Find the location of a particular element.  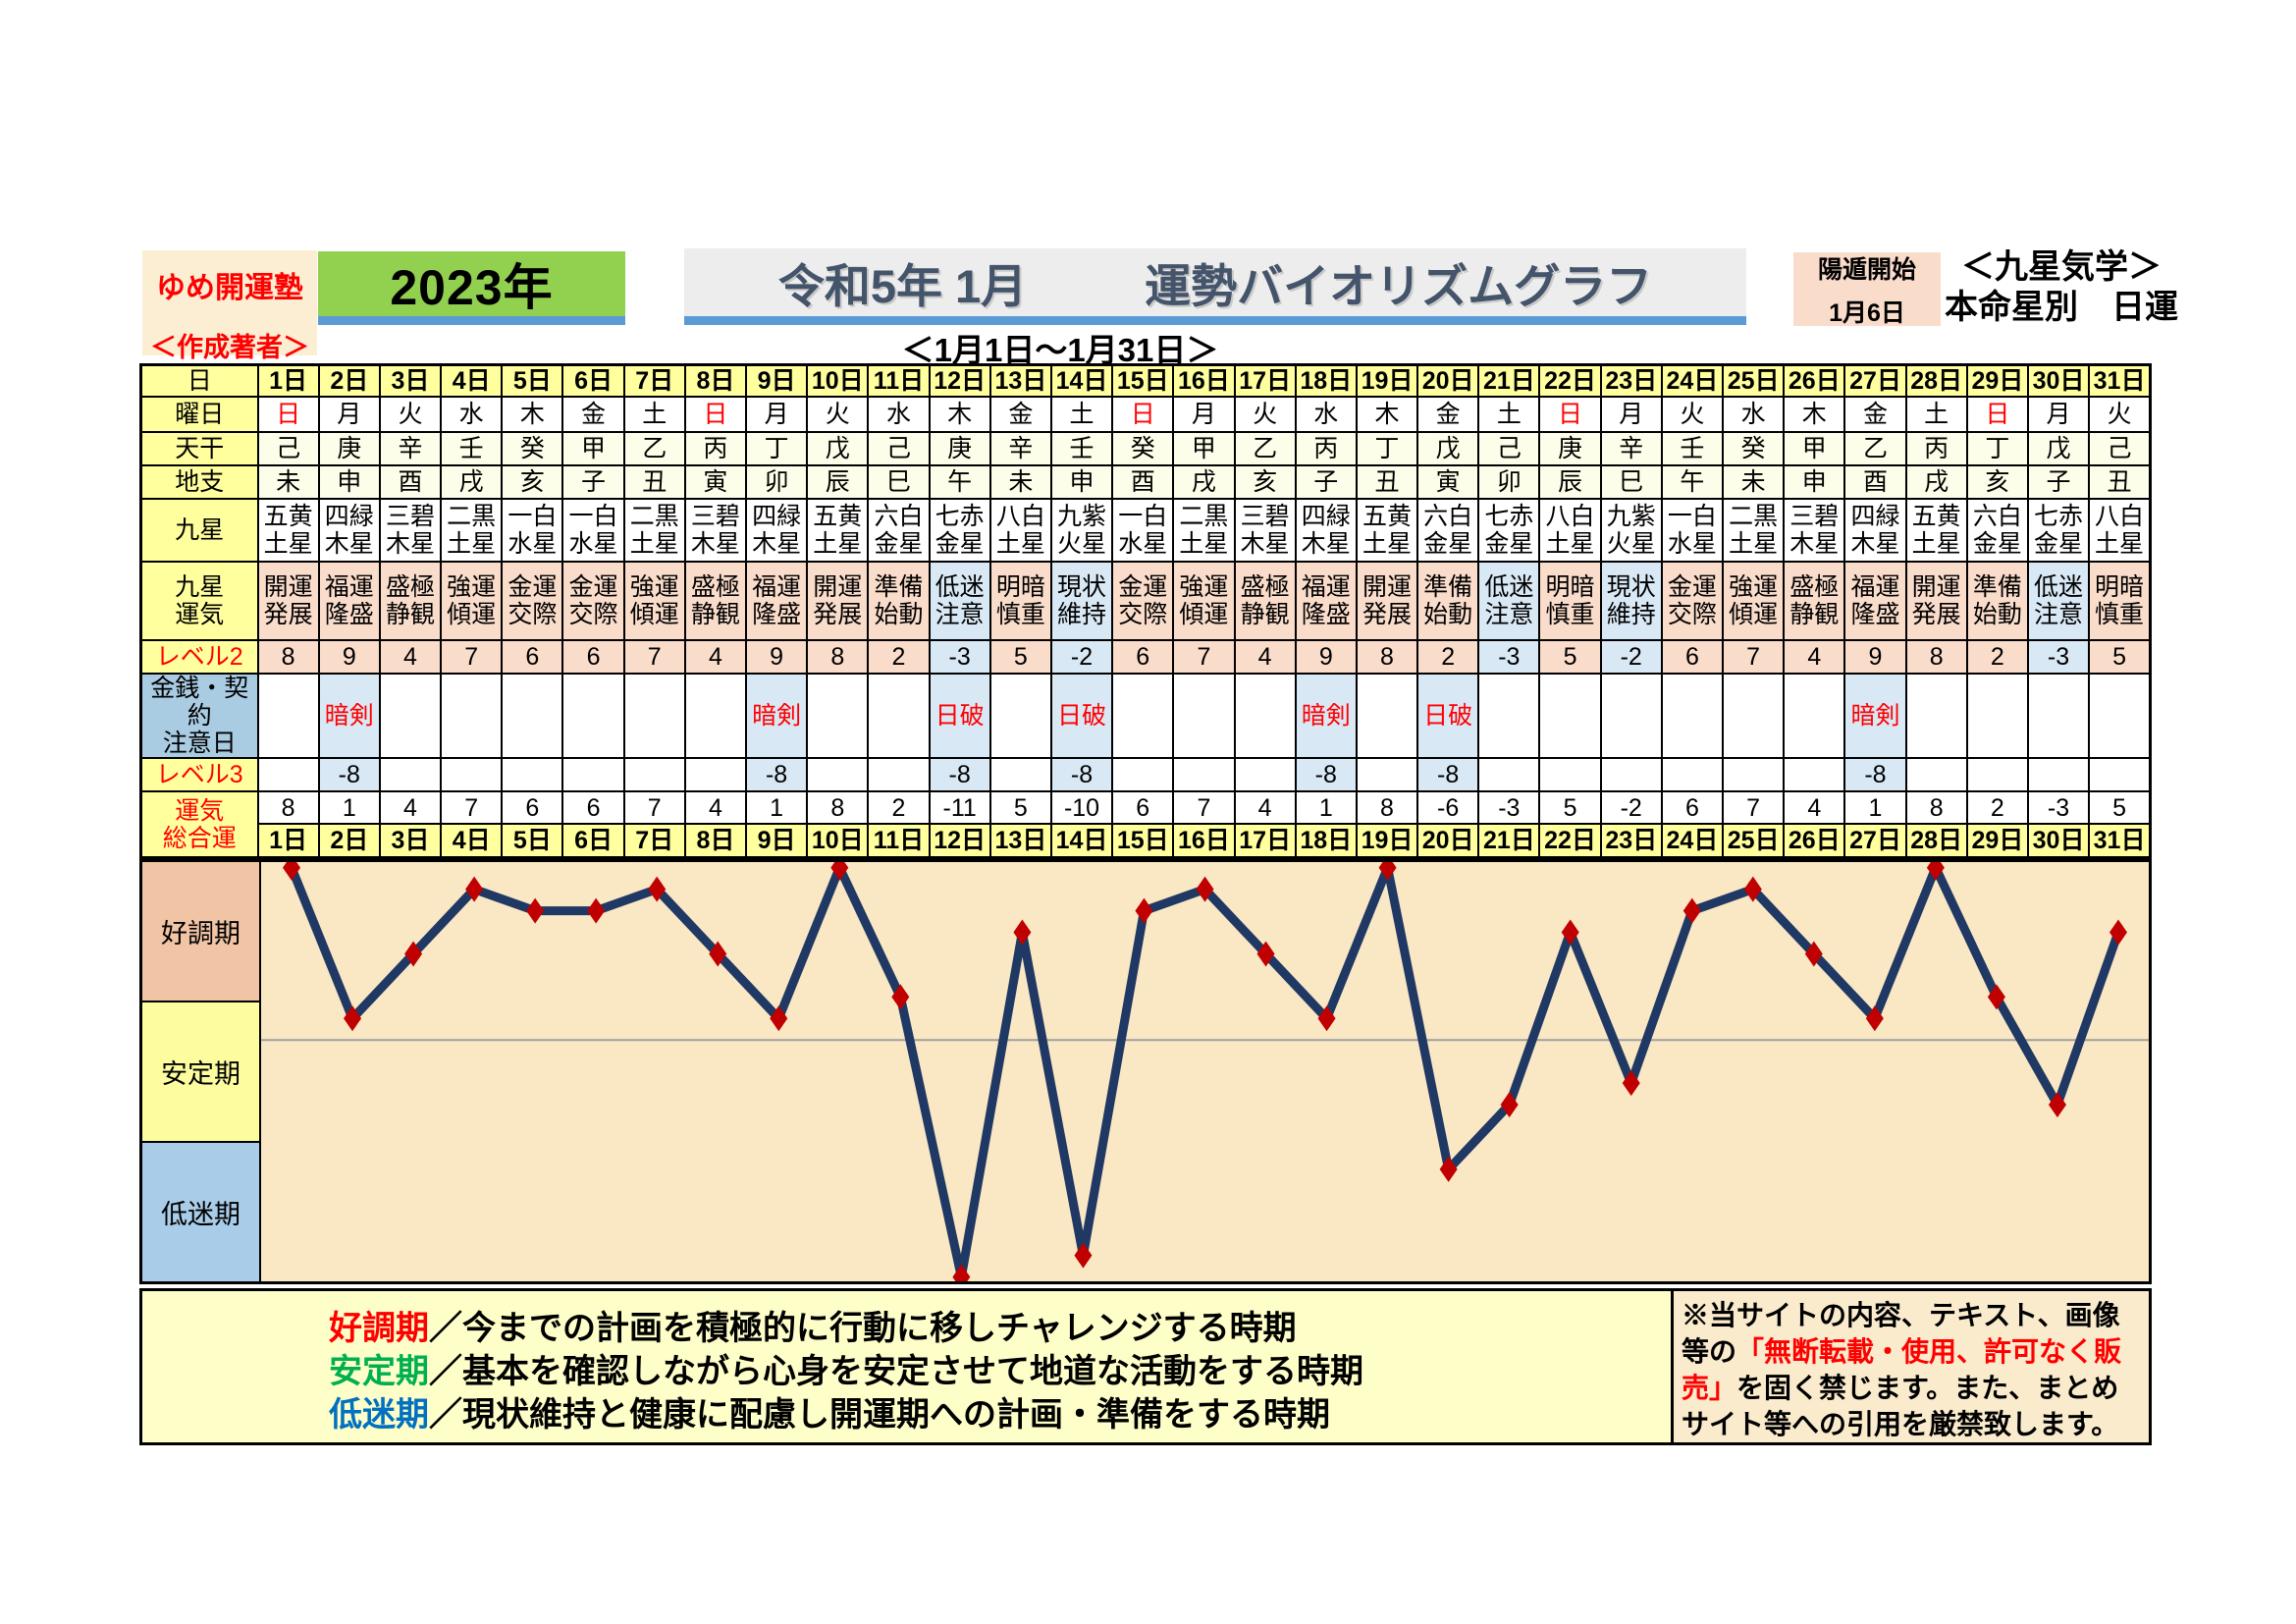

day-footer-cell: 11日 is located at coordinates (899, 841).